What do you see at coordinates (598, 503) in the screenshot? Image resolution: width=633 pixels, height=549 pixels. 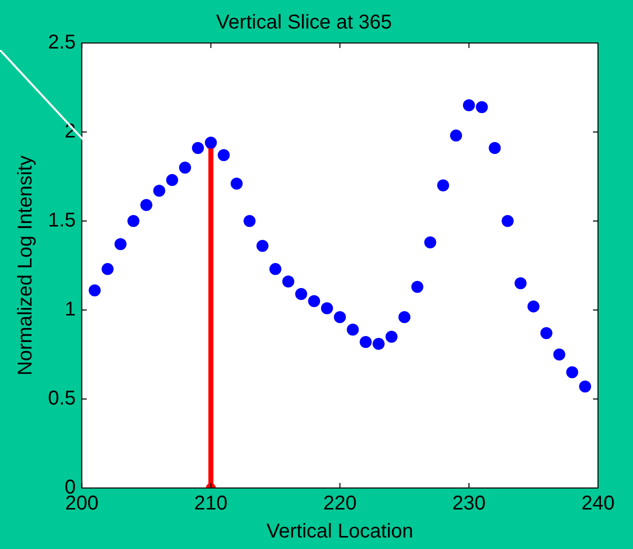 I see `x-tick-label: 240` at bounding box center [598, 503].